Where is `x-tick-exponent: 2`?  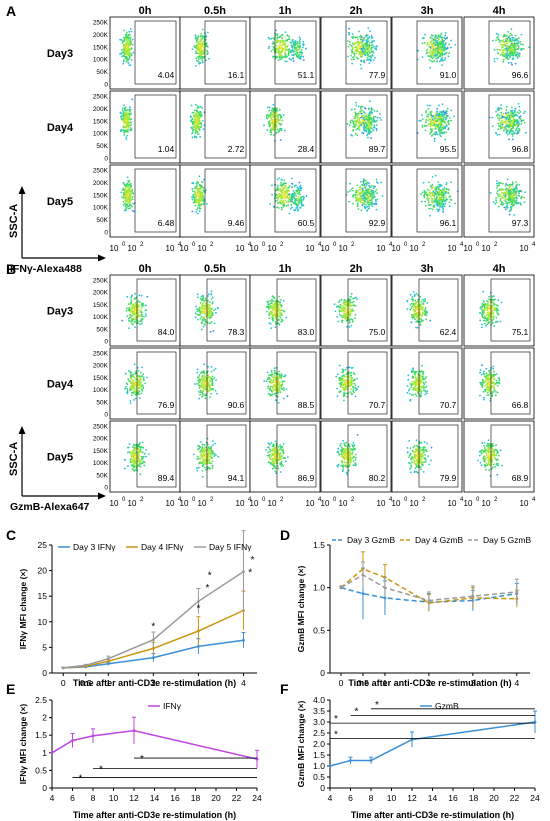 x-tick-exponent: 2 is located at coordinates (282, 245).